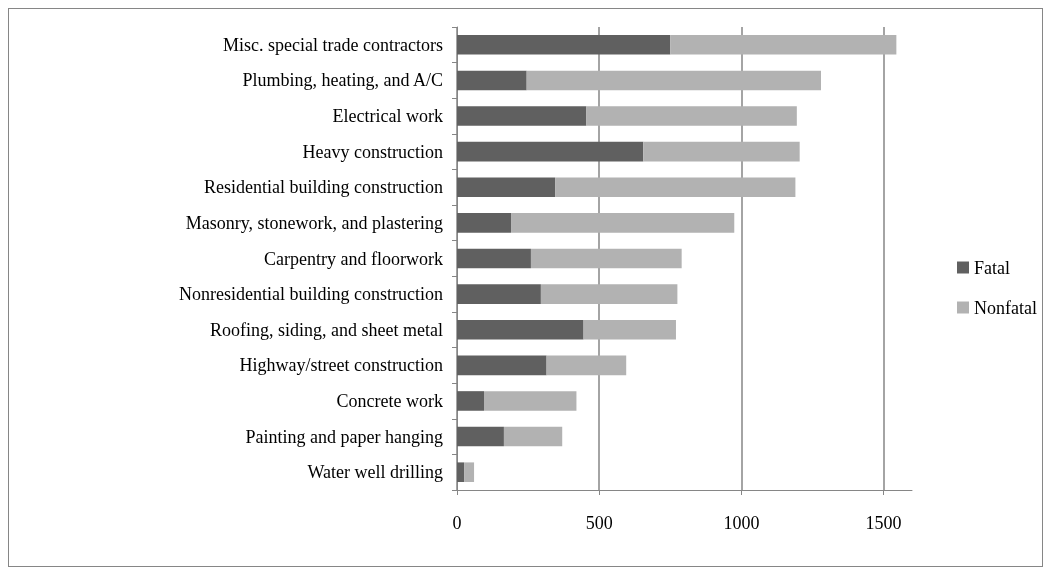 This screenshot has height=577, width=1053. What do you see at coordinates (344, 436) in the screenshot?
I see `y-tick-label: Painting and paper hanging` at bounding box center [344, 436].